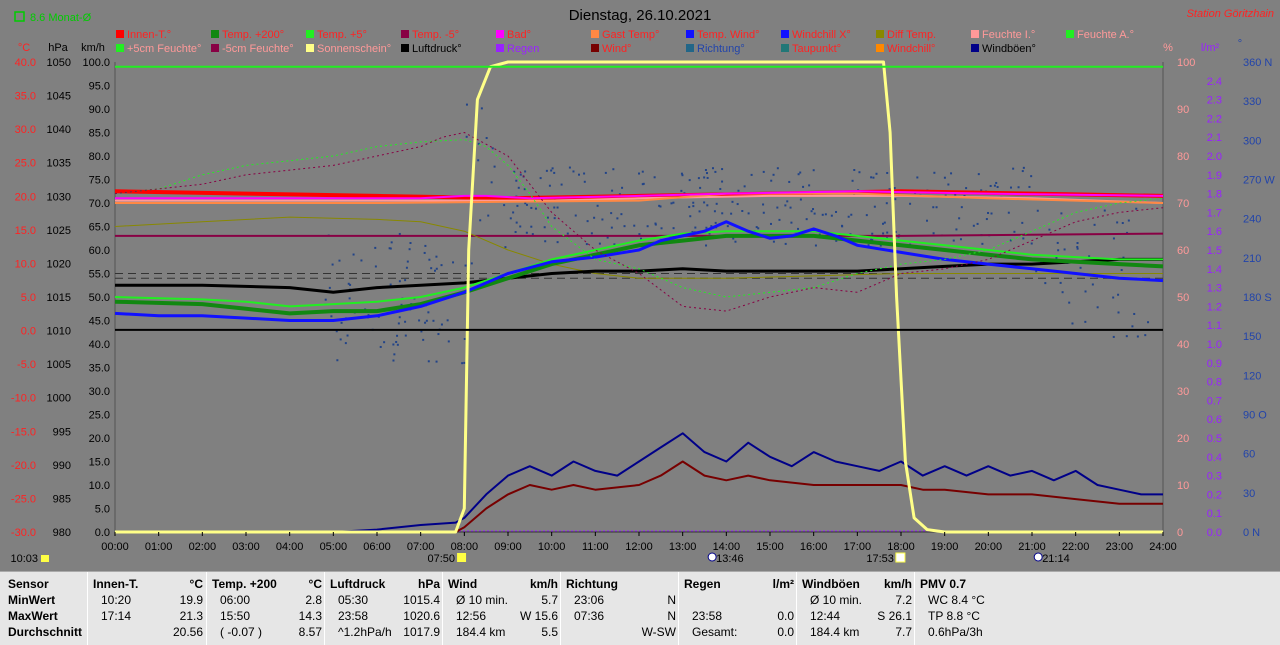 This screenshot has width=1280, height=645. I want to click on stats-cell-value: 20.56, so click(187, 632).